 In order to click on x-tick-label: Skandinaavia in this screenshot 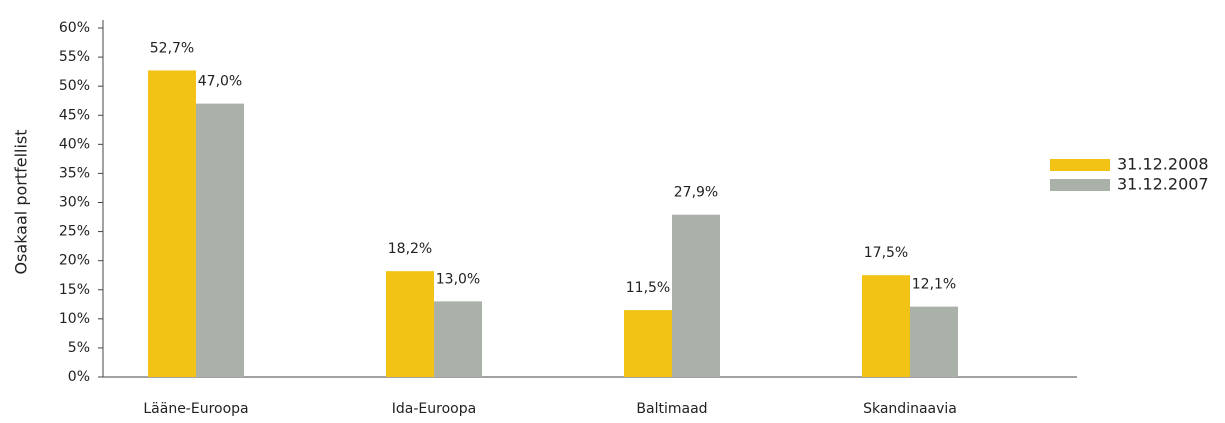, I will do `click(910, 409)`.